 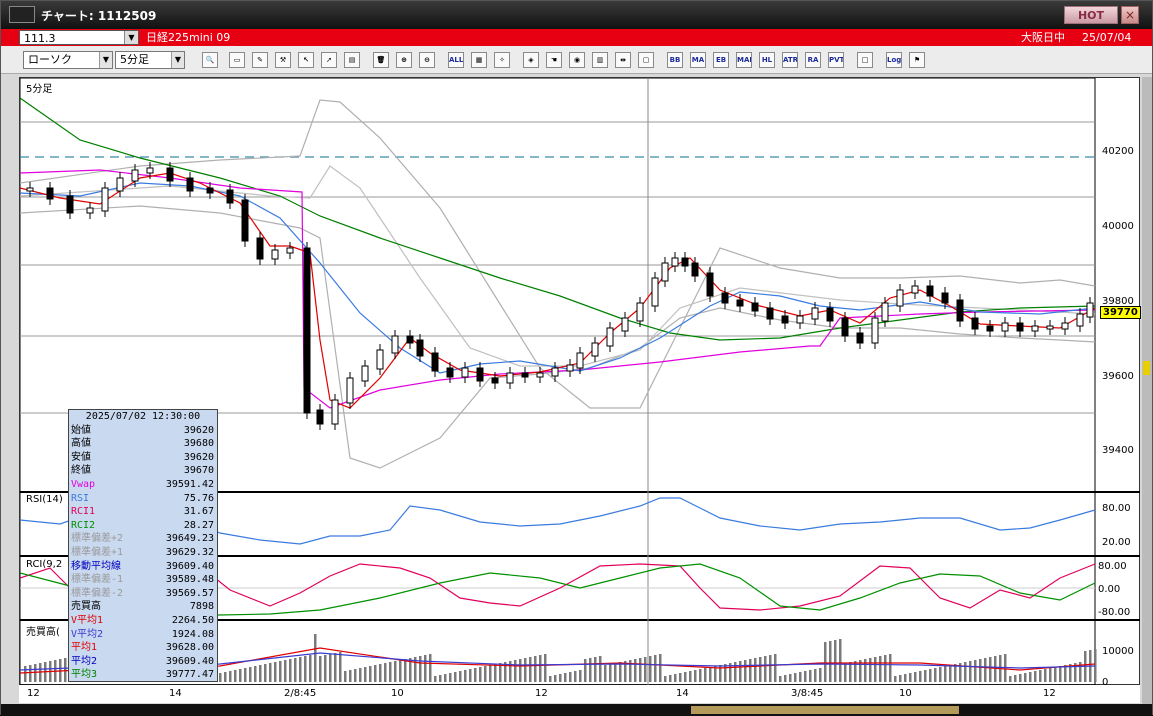 What do you see at coordinates (68, 60) in the screenshot?
I see `chart-type-select: ローソク ▼` at bounding box center [68, 60].